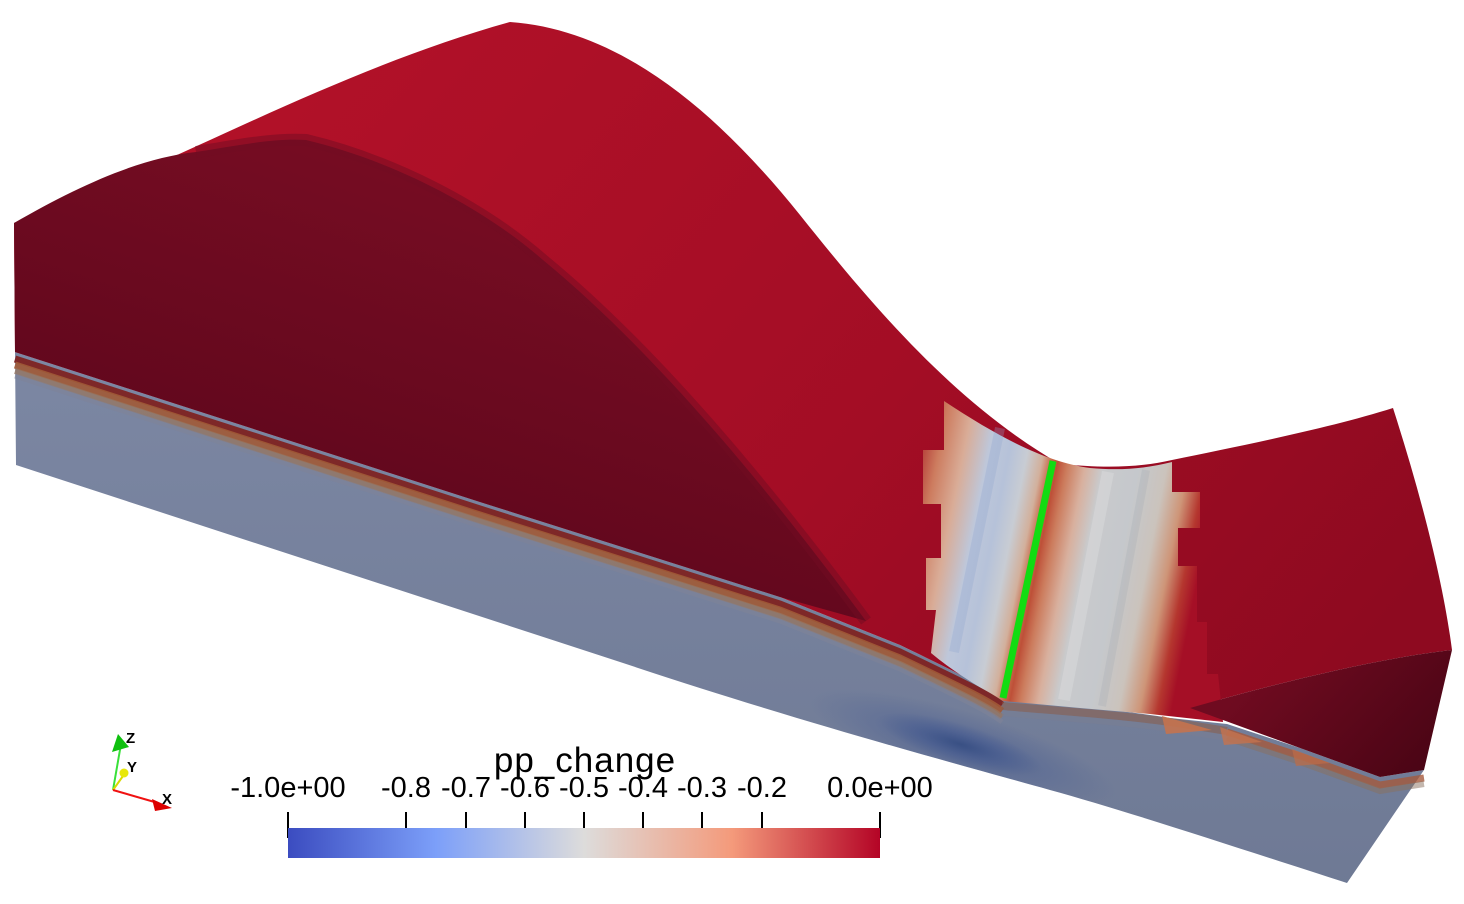  I want to click on y-axis-arrowhead-icon, so click(124, 773).